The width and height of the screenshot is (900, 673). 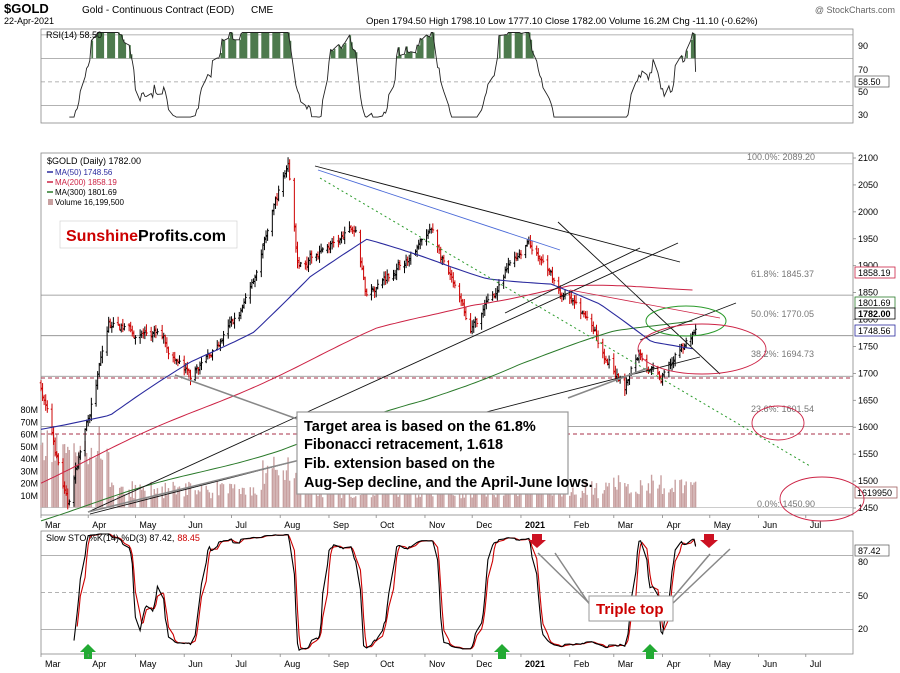 I want to click on dec-trend-line, so click(x=572, y=280).